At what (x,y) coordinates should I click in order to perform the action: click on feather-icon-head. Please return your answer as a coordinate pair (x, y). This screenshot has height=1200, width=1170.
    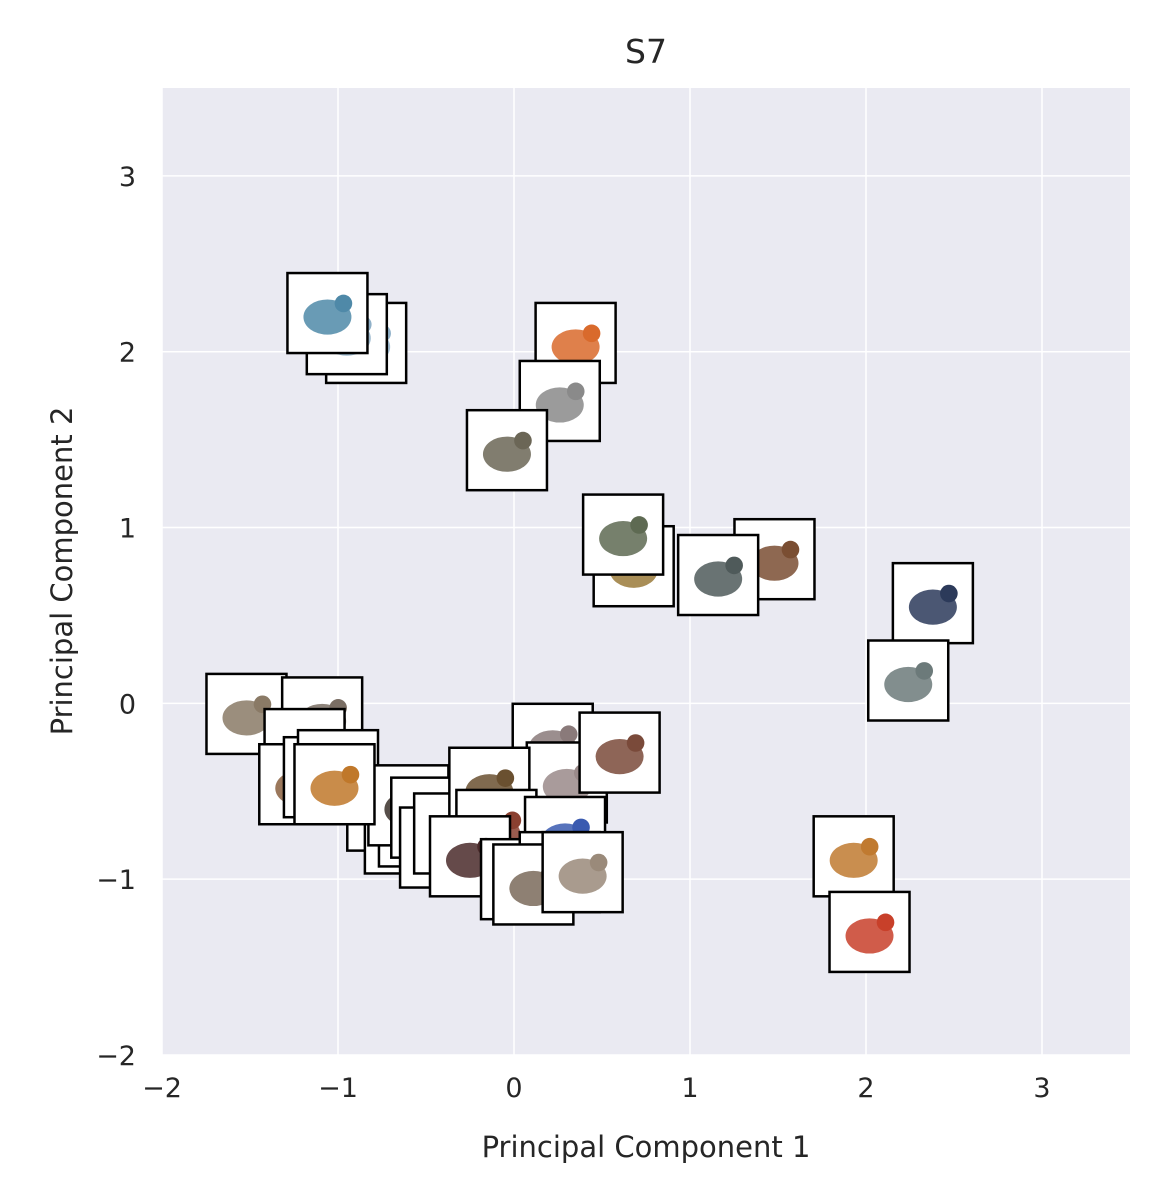
    Looking at the image, I should click on (575, 391).